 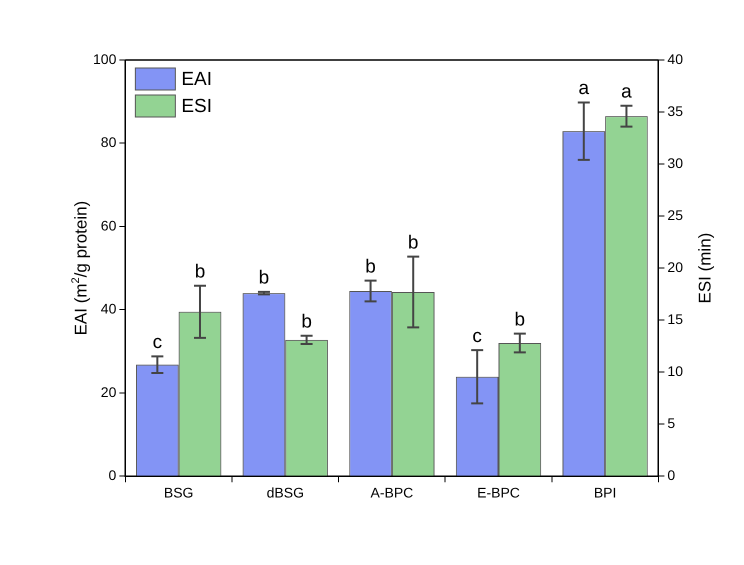 I want to click on y2-tick-label: 15, so click(x=675, y=318).